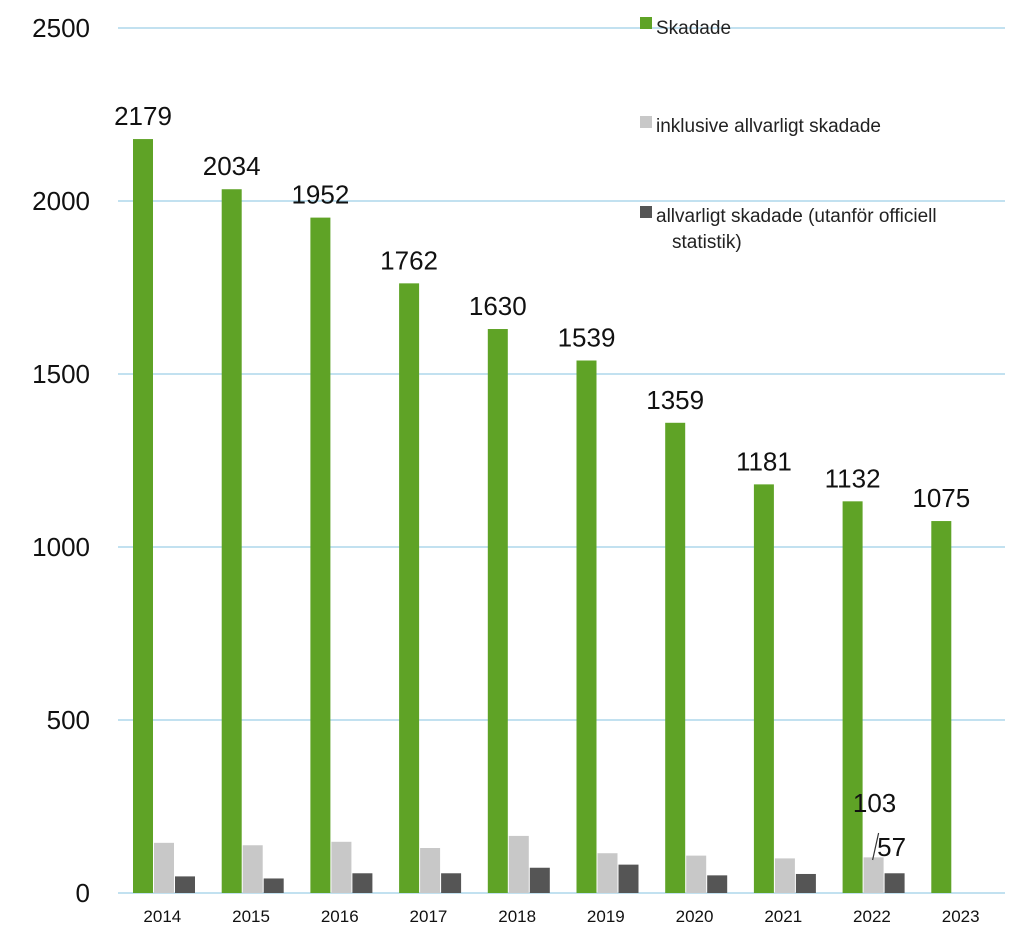 This screenshot has width=1012, height=929. Describe the element at coordinates (872, 916) in the screenshot. I see `x-tick-label: 2022` at that location.